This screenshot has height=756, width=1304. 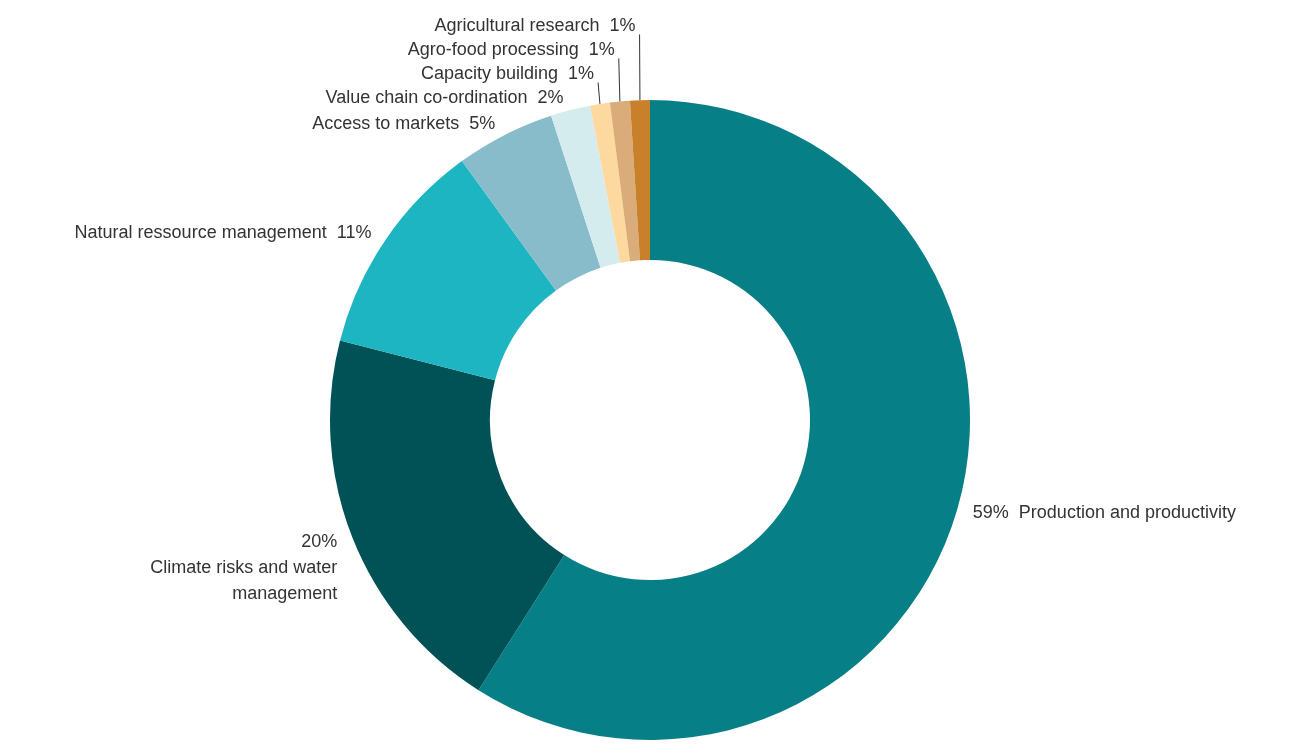 I want to click on slice-label: Value chain co-ordination 2%, so click(x=444, y=97).